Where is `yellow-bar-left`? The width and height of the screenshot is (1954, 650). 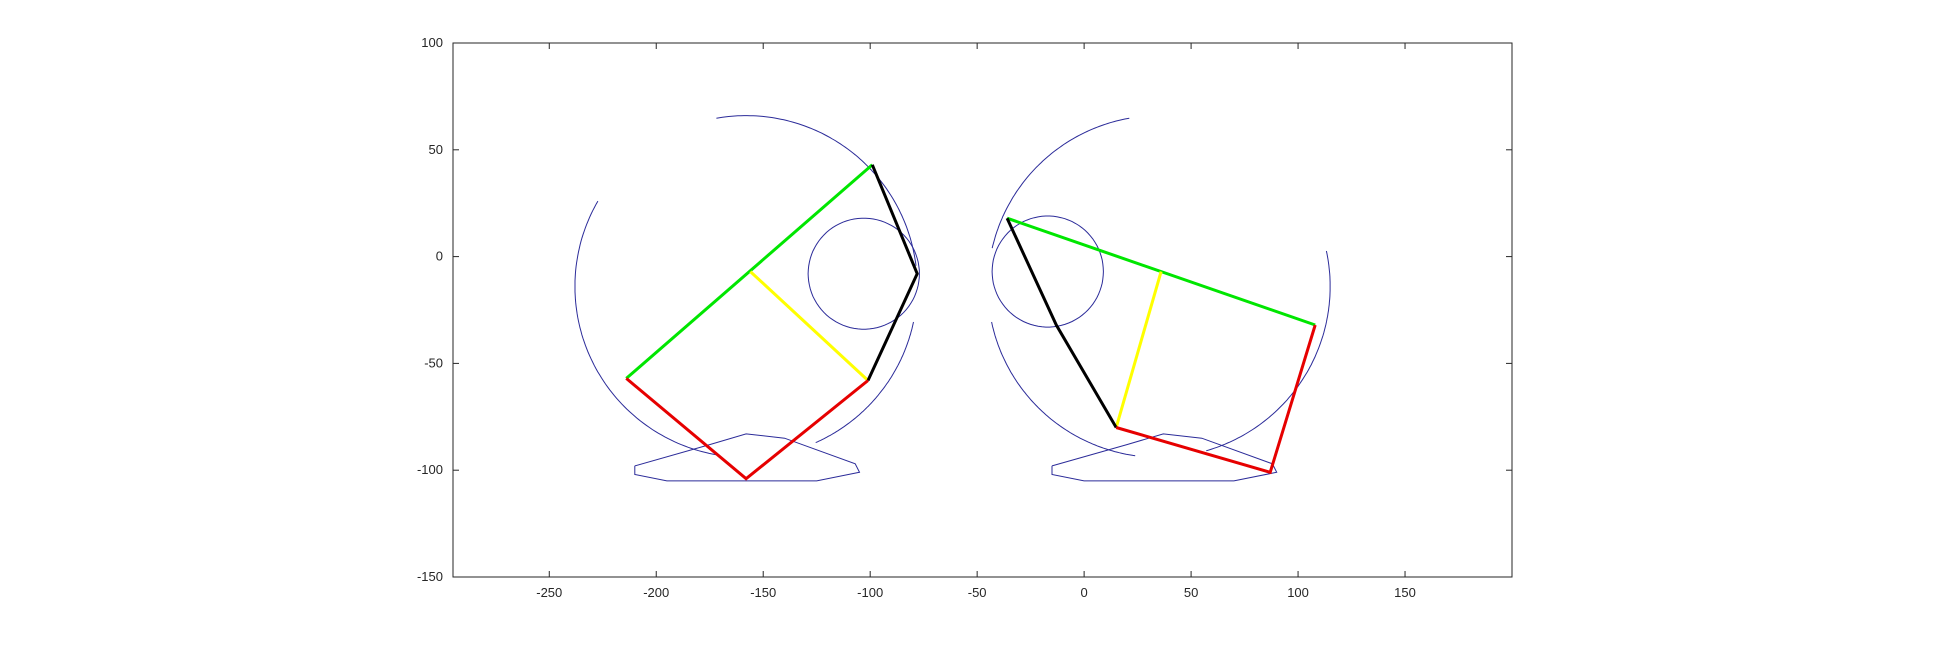 yellow-bar-left is located at coordinates (809, 326).